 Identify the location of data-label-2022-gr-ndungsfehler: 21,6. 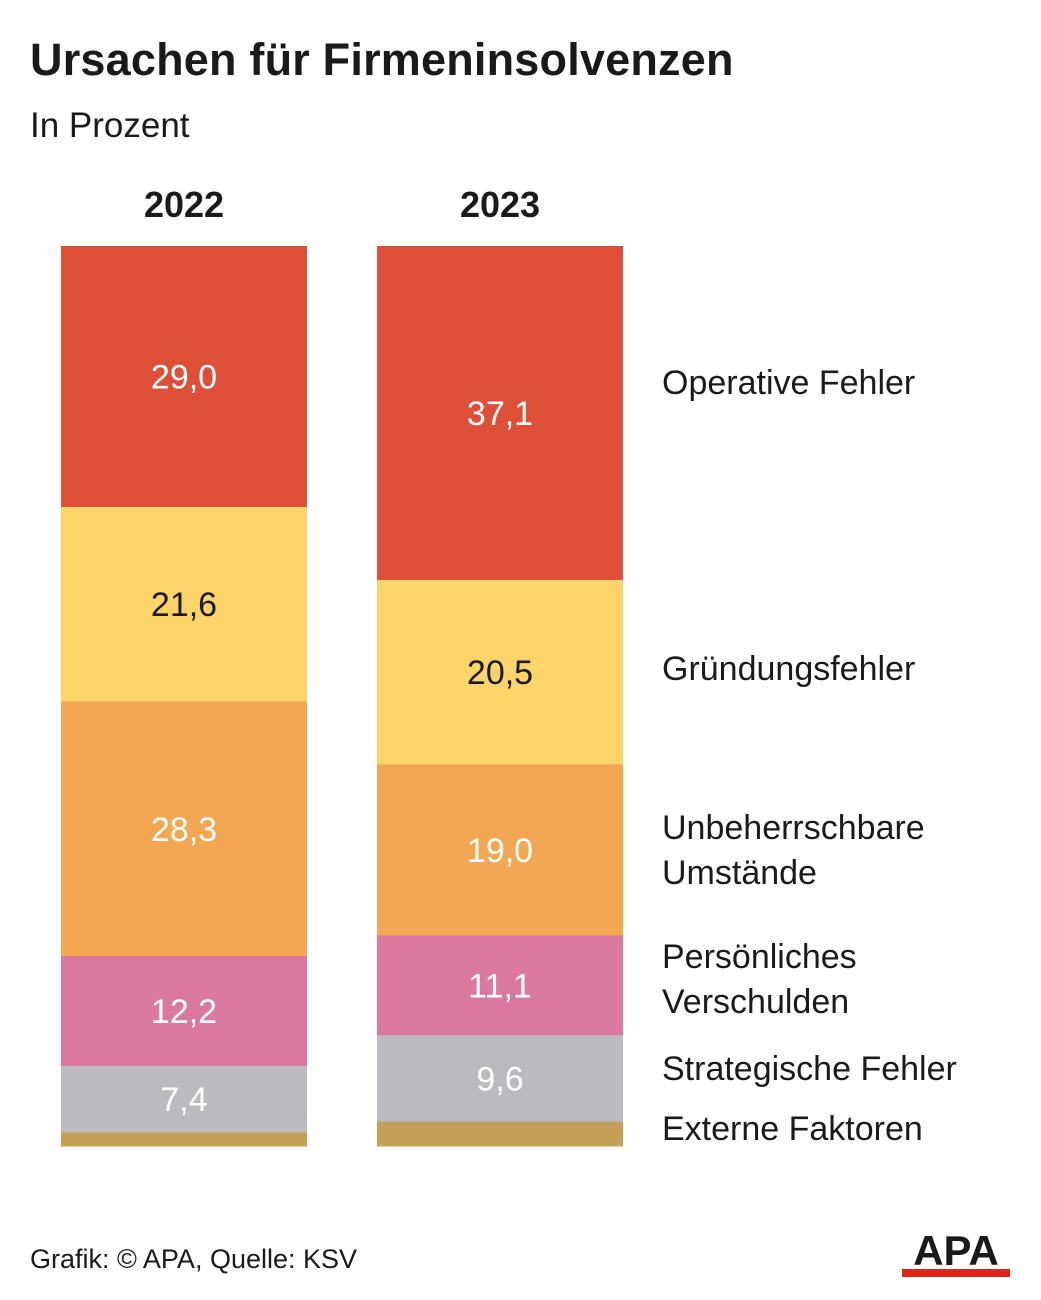
(184, 605).